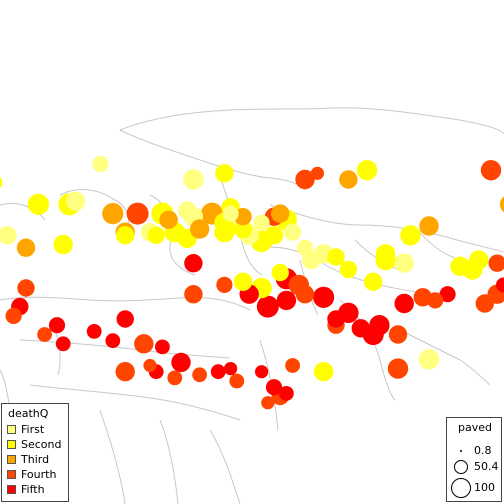 This screenshot has width=504, height=504. Describe the element at coordinates (33, 489) in the screenshot. I see `legend-label-fifth: Fifth` at that location.